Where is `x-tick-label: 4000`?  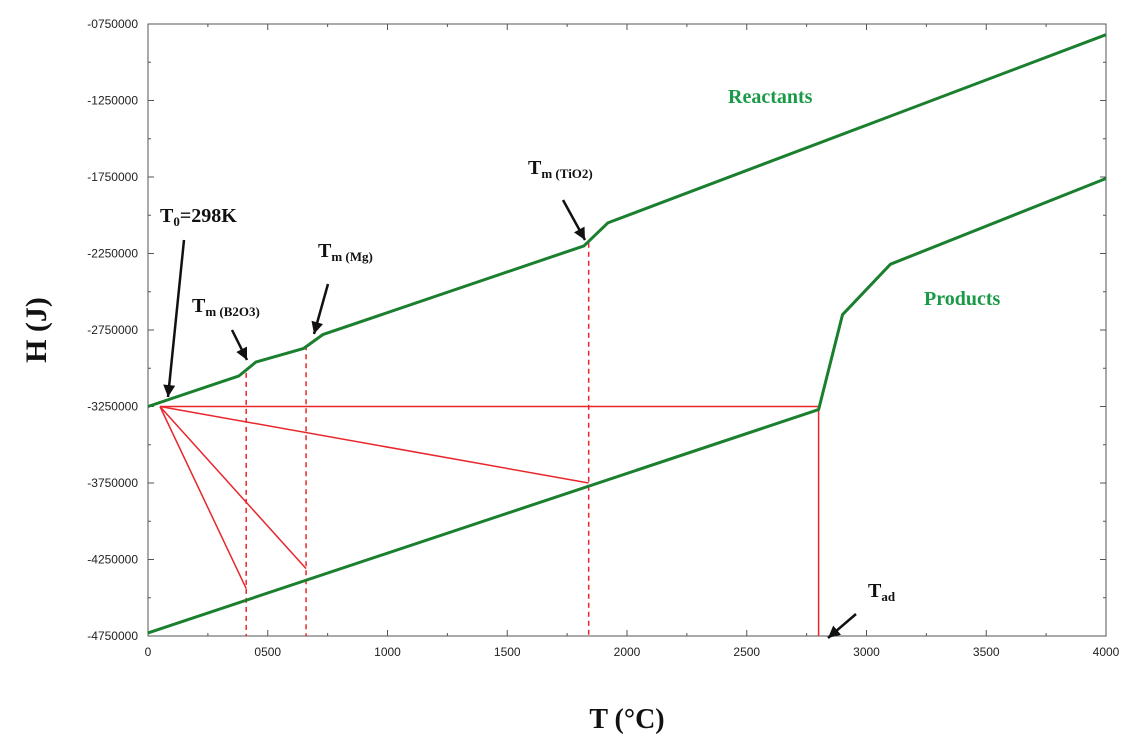 x-tick-label: 4000 is located at coordinates (1106, 652).